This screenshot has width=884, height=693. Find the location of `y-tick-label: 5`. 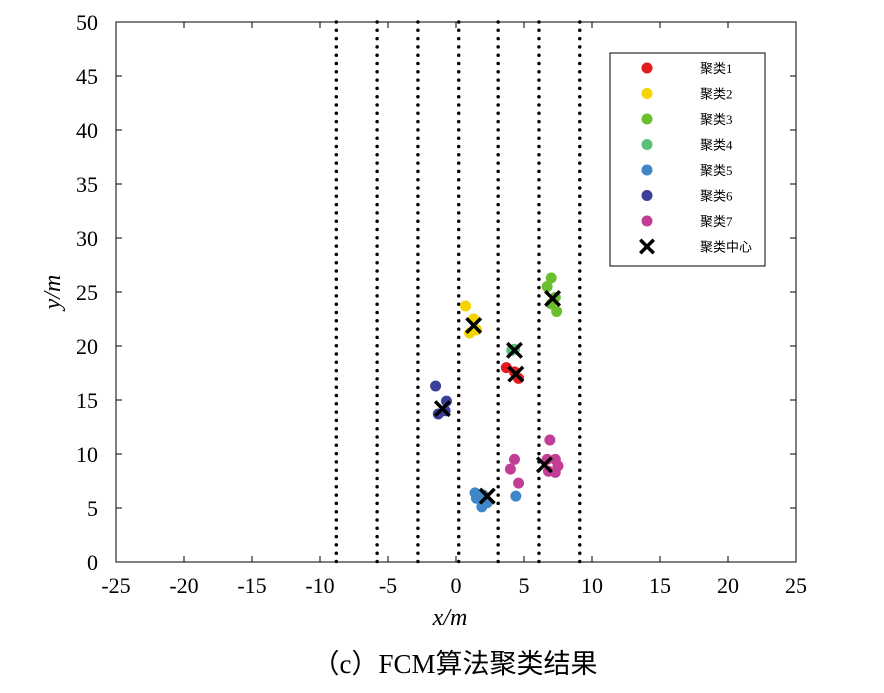

y-tick-label: 5 is located at coordinates (92, 508).